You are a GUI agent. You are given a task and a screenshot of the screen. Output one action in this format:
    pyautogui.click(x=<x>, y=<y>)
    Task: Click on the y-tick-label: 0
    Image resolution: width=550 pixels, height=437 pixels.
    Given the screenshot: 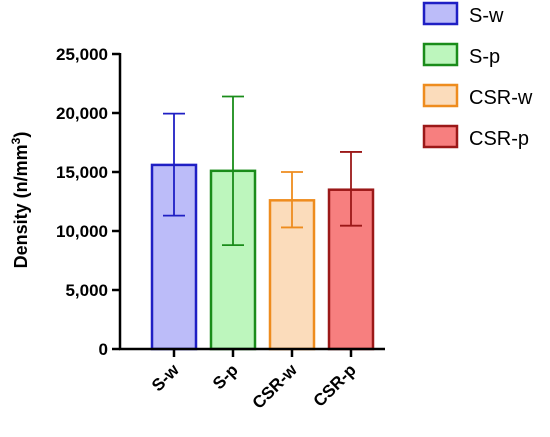 What is the action you would take?
    pyautogui.click(x=103, y=349)
    